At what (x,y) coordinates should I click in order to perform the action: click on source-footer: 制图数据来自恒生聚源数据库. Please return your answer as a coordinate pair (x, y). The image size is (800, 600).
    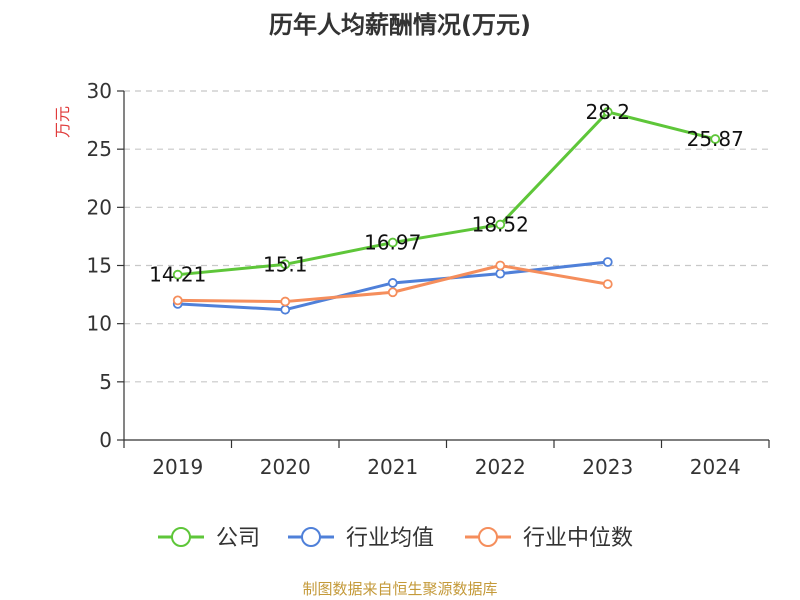
    Looking at the image, I should click on (399, 589).